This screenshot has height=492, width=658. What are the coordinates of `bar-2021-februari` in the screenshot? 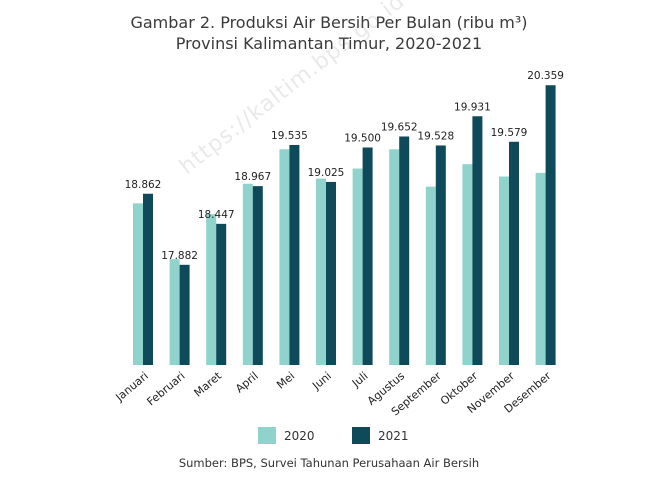 It's located at (184, 314).